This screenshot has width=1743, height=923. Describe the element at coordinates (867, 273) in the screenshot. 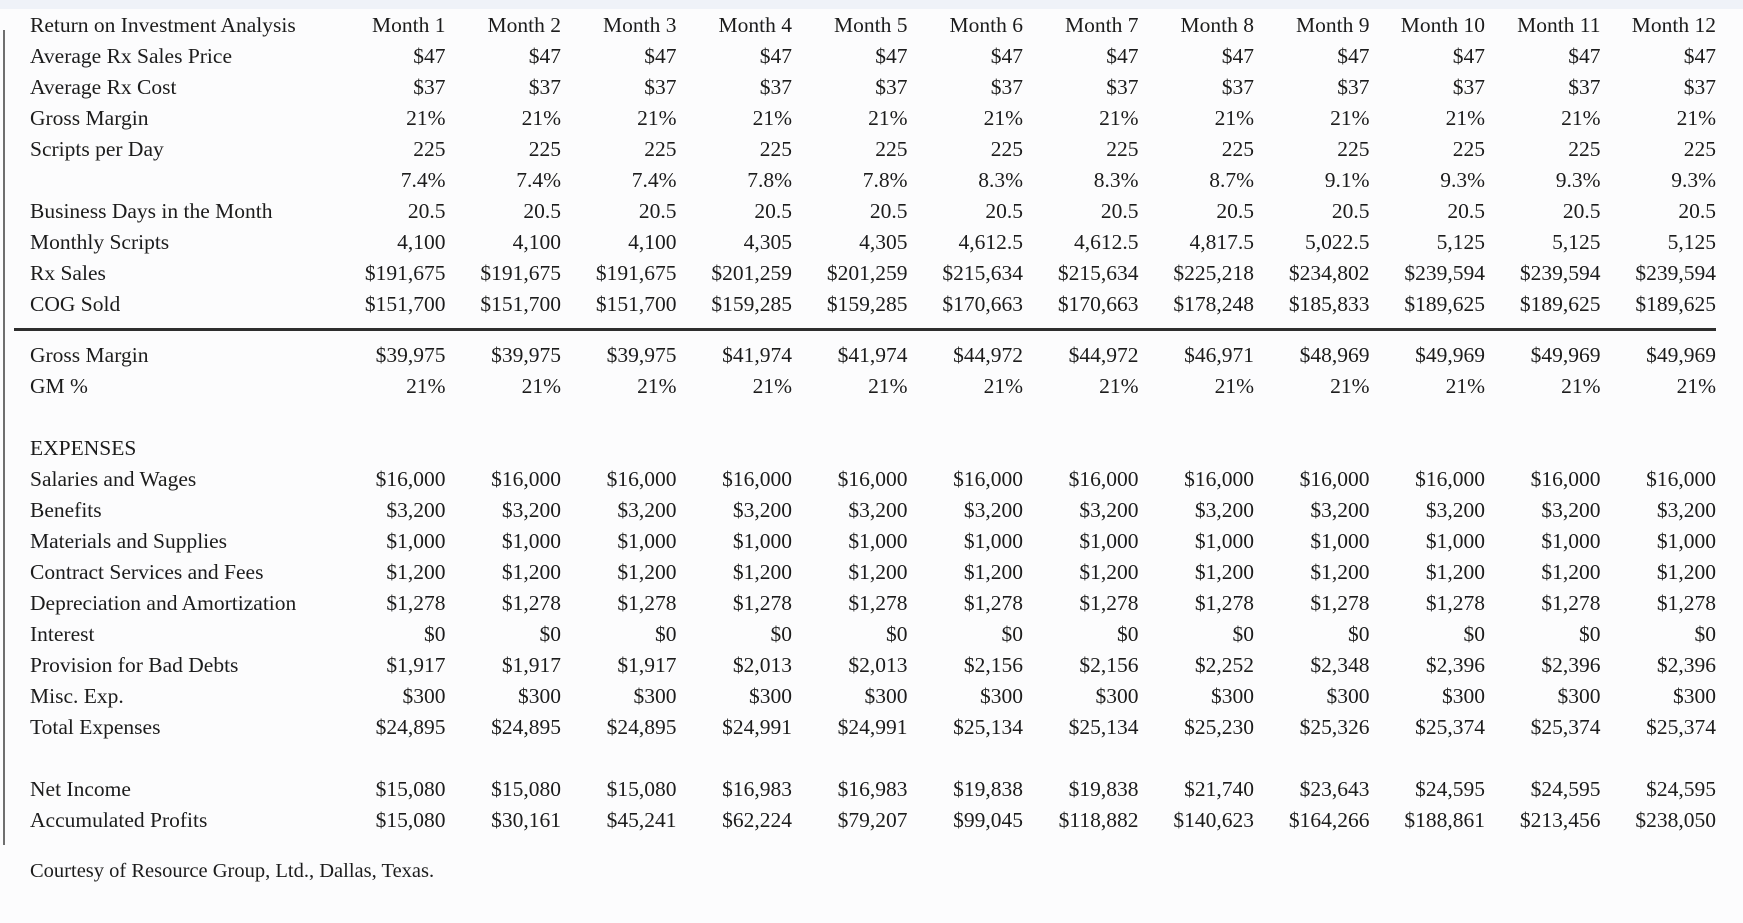

I see `cell-value: $201,259` at that location.